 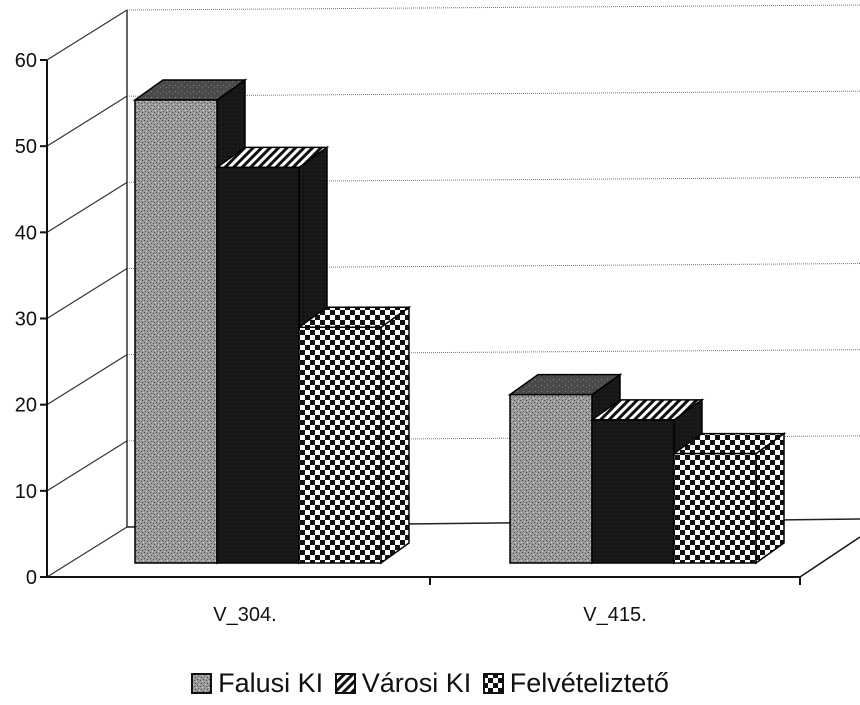 What do you see at coordinates (26, 147) in the screenshot?
I see `y-tick-label: 50` at bounding box center [26, 147].